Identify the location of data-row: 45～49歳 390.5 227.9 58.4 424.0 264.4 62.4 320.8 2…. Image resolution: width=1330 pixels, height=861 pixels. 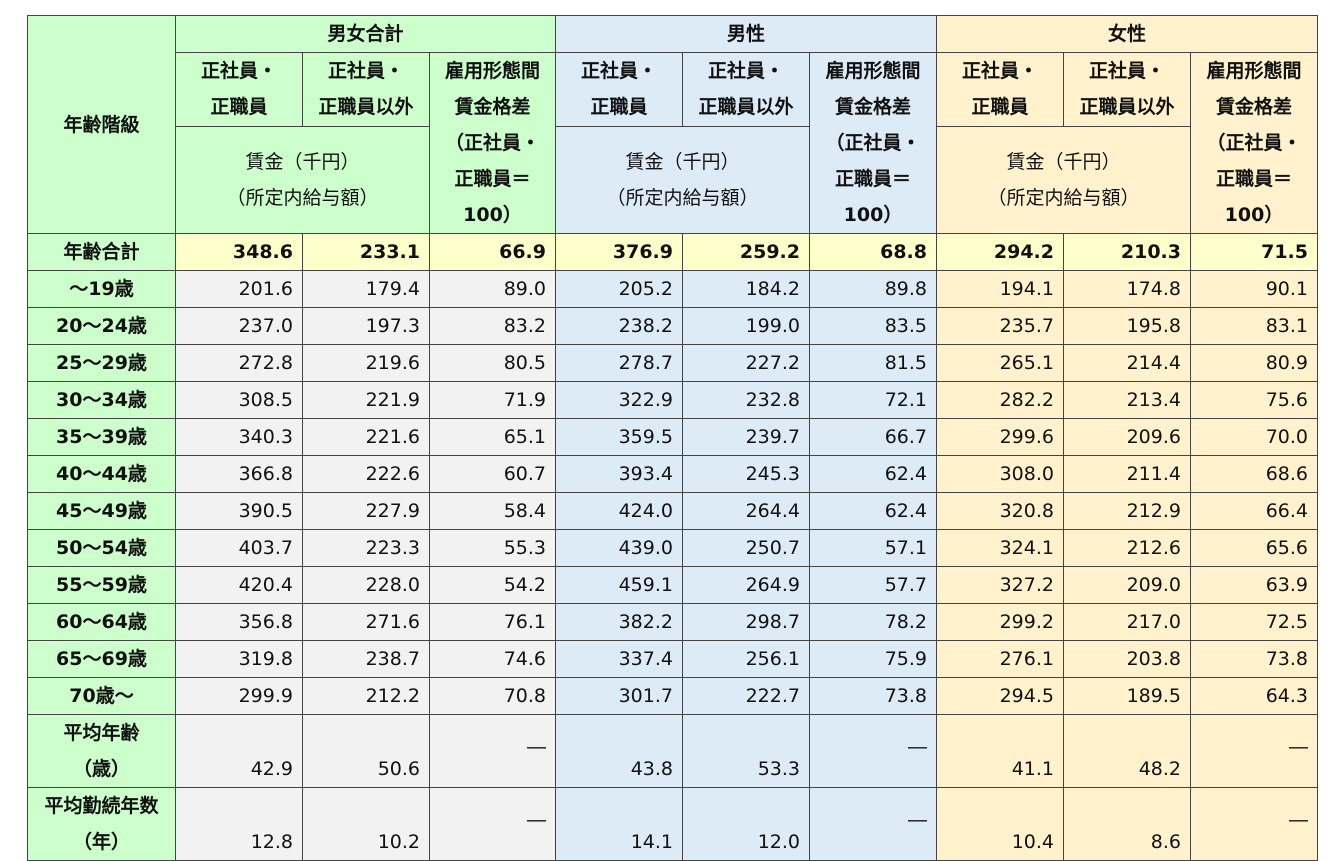
(672, 511).